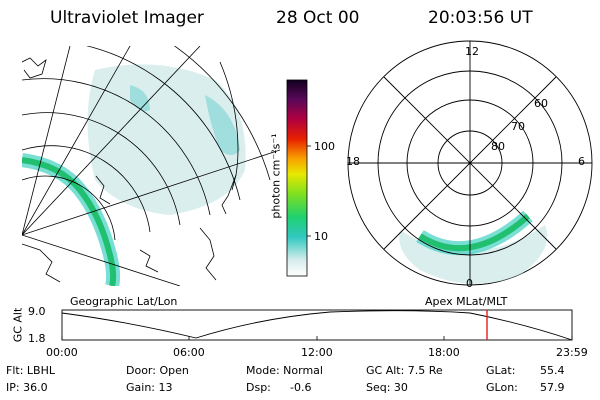  Describe the element at coordinates (552, 370) in the screenshot. I see `info-glat-value: 55.4` at that location.